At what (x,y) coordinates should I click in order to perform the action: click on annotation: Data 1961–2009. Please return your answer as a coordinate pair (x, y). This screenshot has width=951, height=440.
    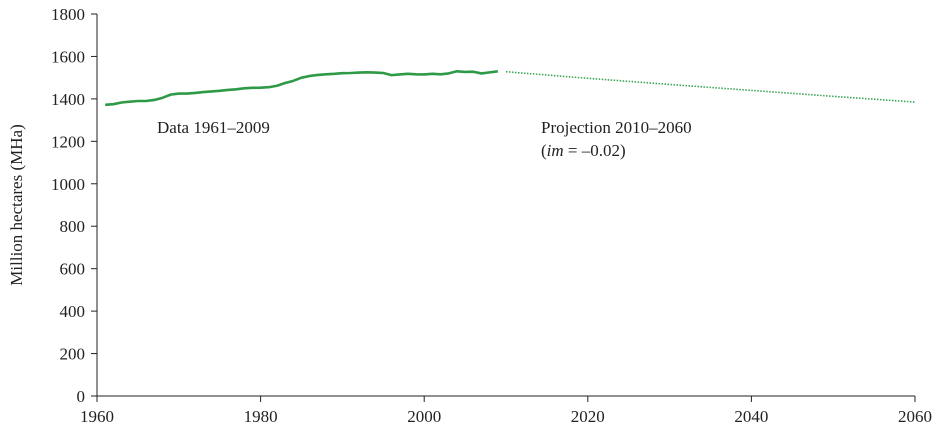
    Looking at the image, I should click on (213, 127).